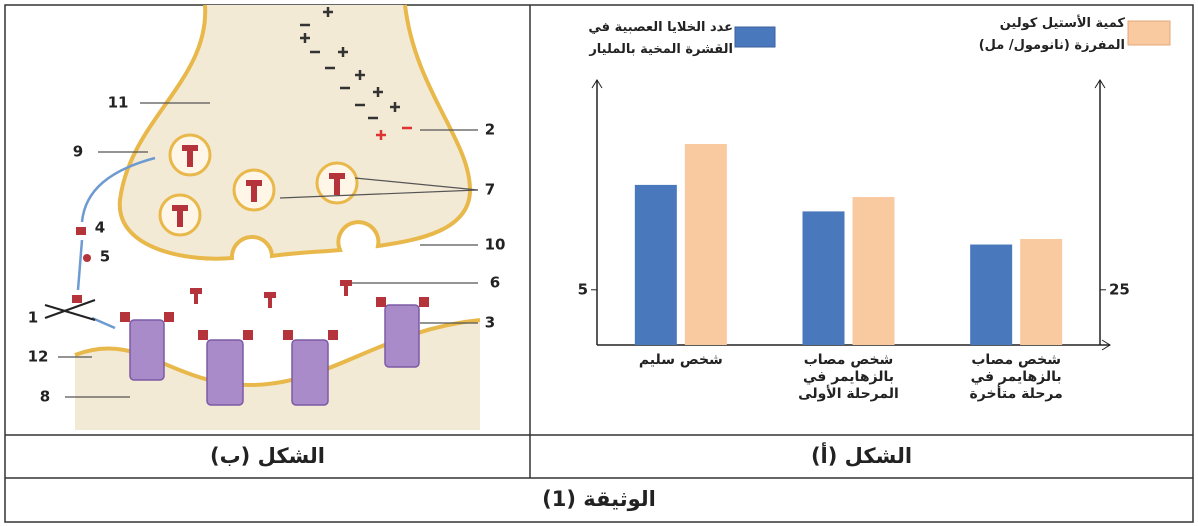 The height and width of the screenshot is (526, 1198). Describe the element at coordinates (861, 456) in the screenshot. I see `caption: الشكل (أ)` at that location.